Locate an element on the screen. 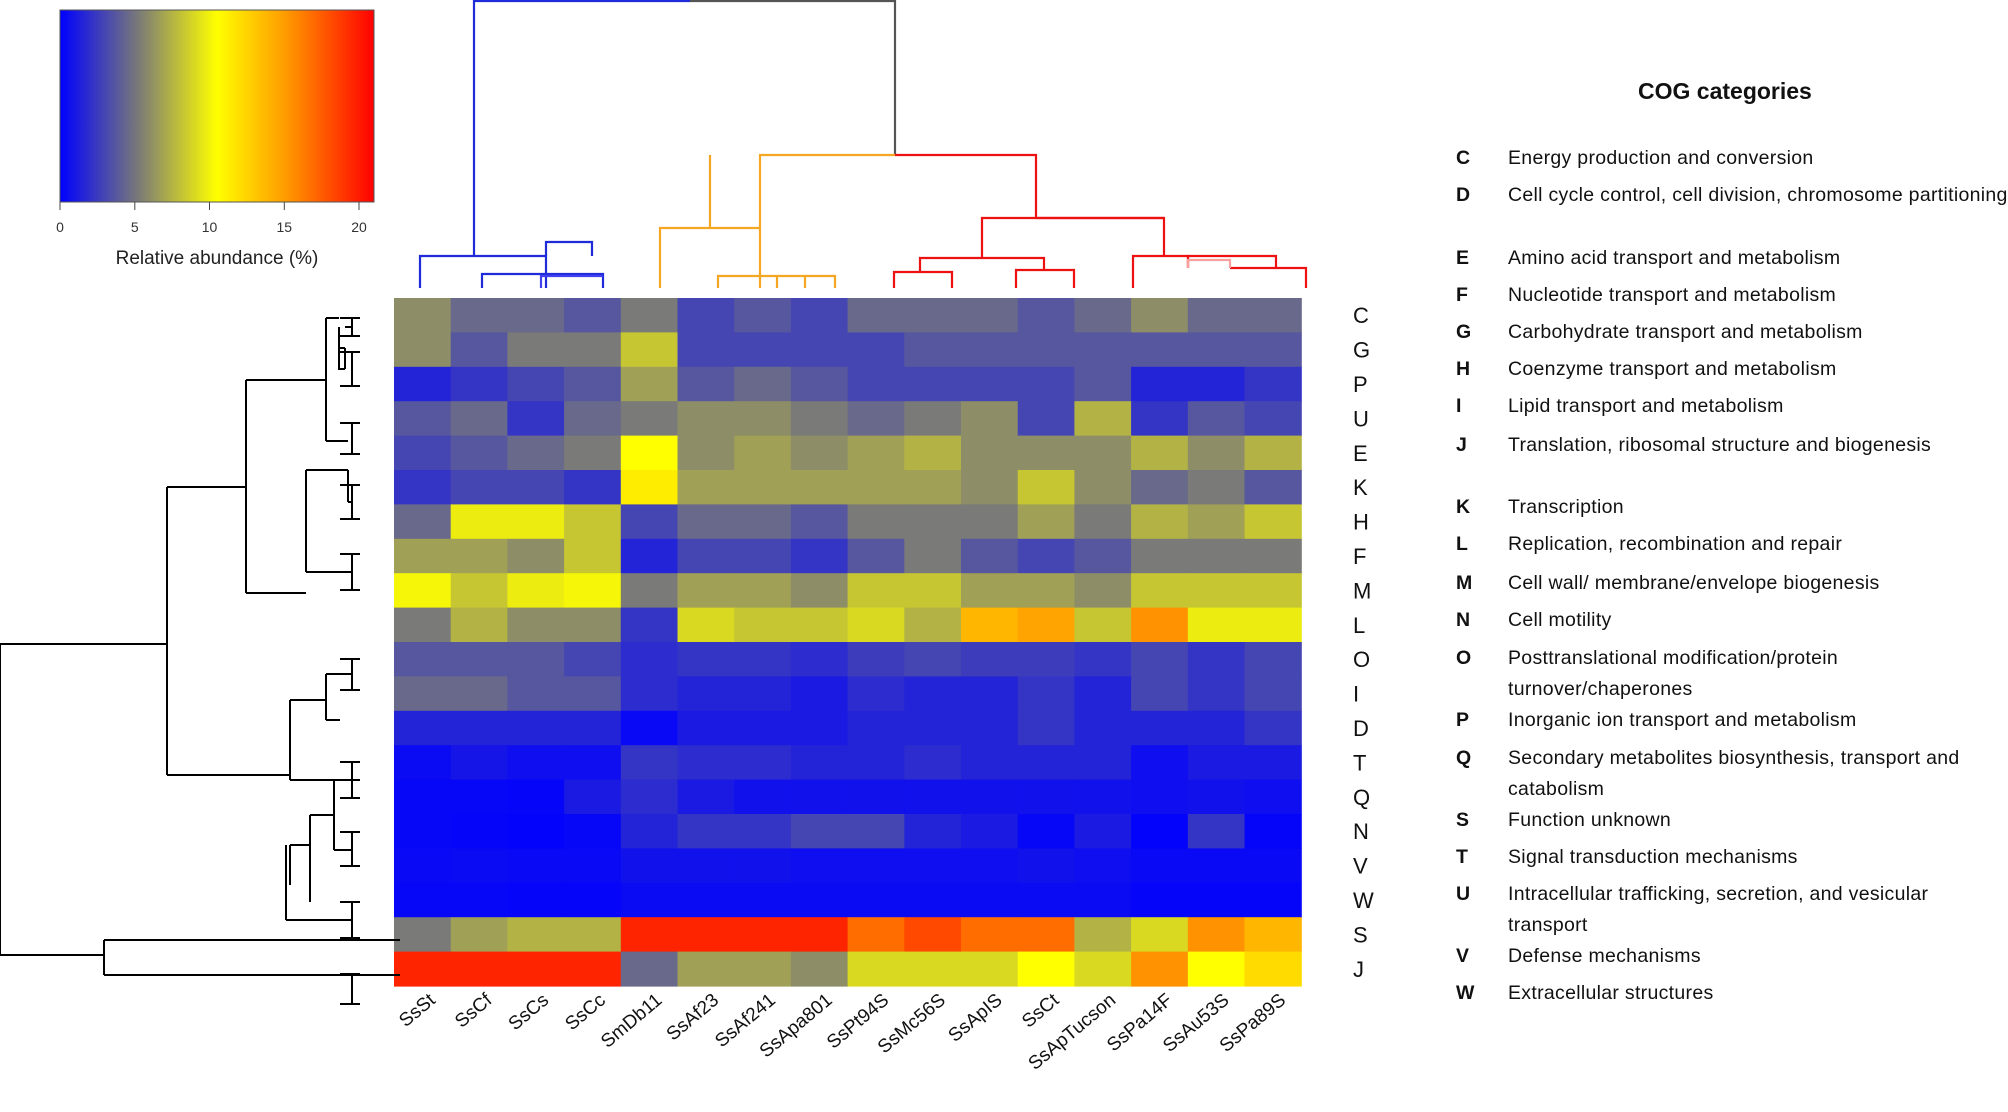 This screenshot has width=2008, height=1112. legend-code: J is located at coordinates (1461, 445).